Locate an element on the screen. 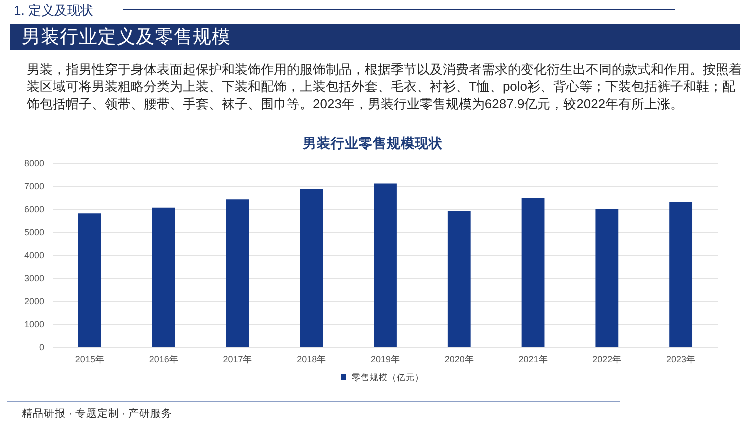 The image size is (750, 421). legend-label: 零售规模（亿元） is located at coordinates (388, 377).